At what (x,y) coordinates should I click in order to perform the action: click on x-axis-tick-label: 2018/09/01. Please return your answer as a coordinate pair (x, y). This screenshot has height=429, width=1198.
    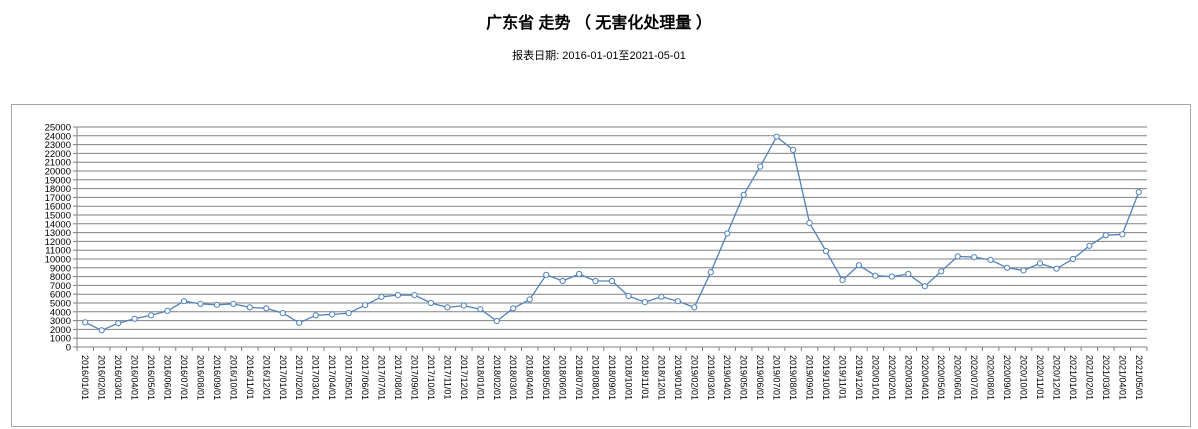
    Looking at the image, I should click on (612, 377).